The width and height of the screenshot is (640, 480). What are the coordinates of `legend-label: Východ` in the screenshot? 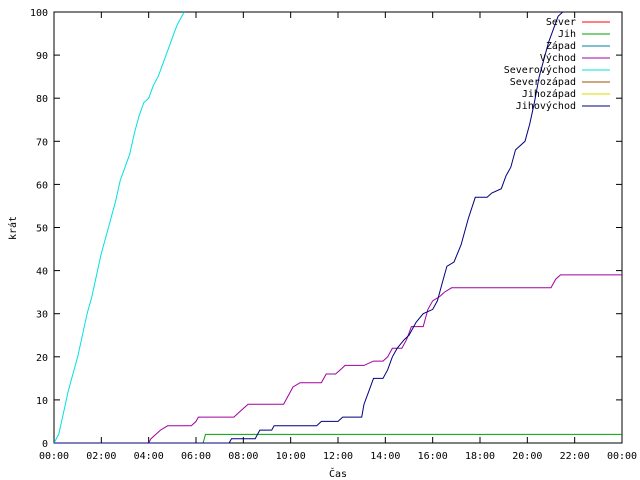 It's located at (558, 58).